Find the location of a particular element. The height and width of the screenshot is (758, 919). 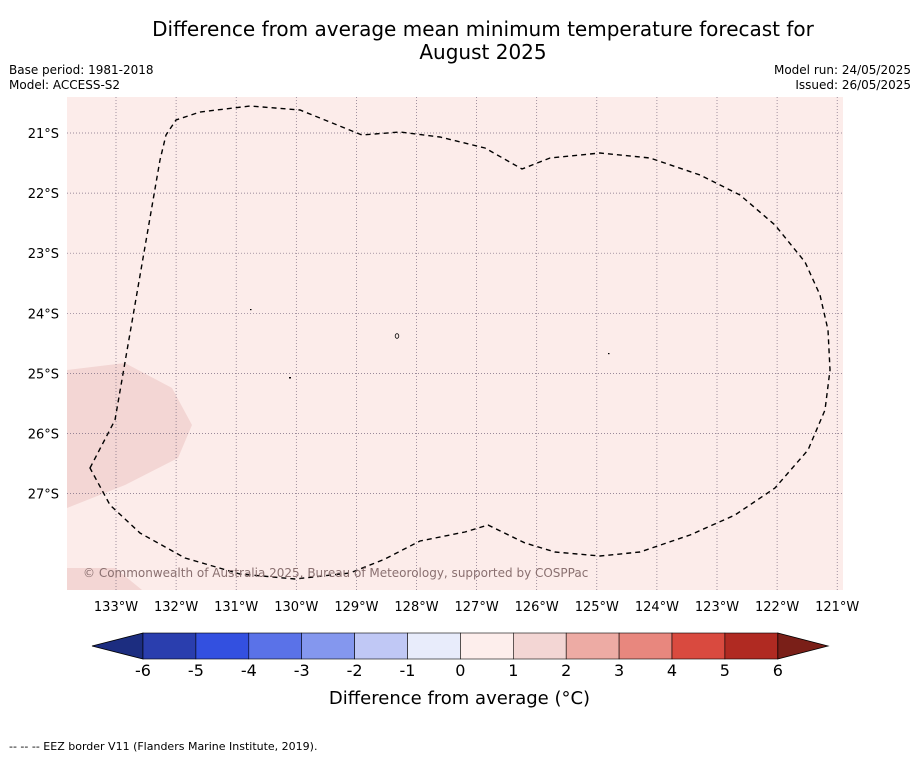

latitude-label: 22°S is located at coordinates (43, 194).